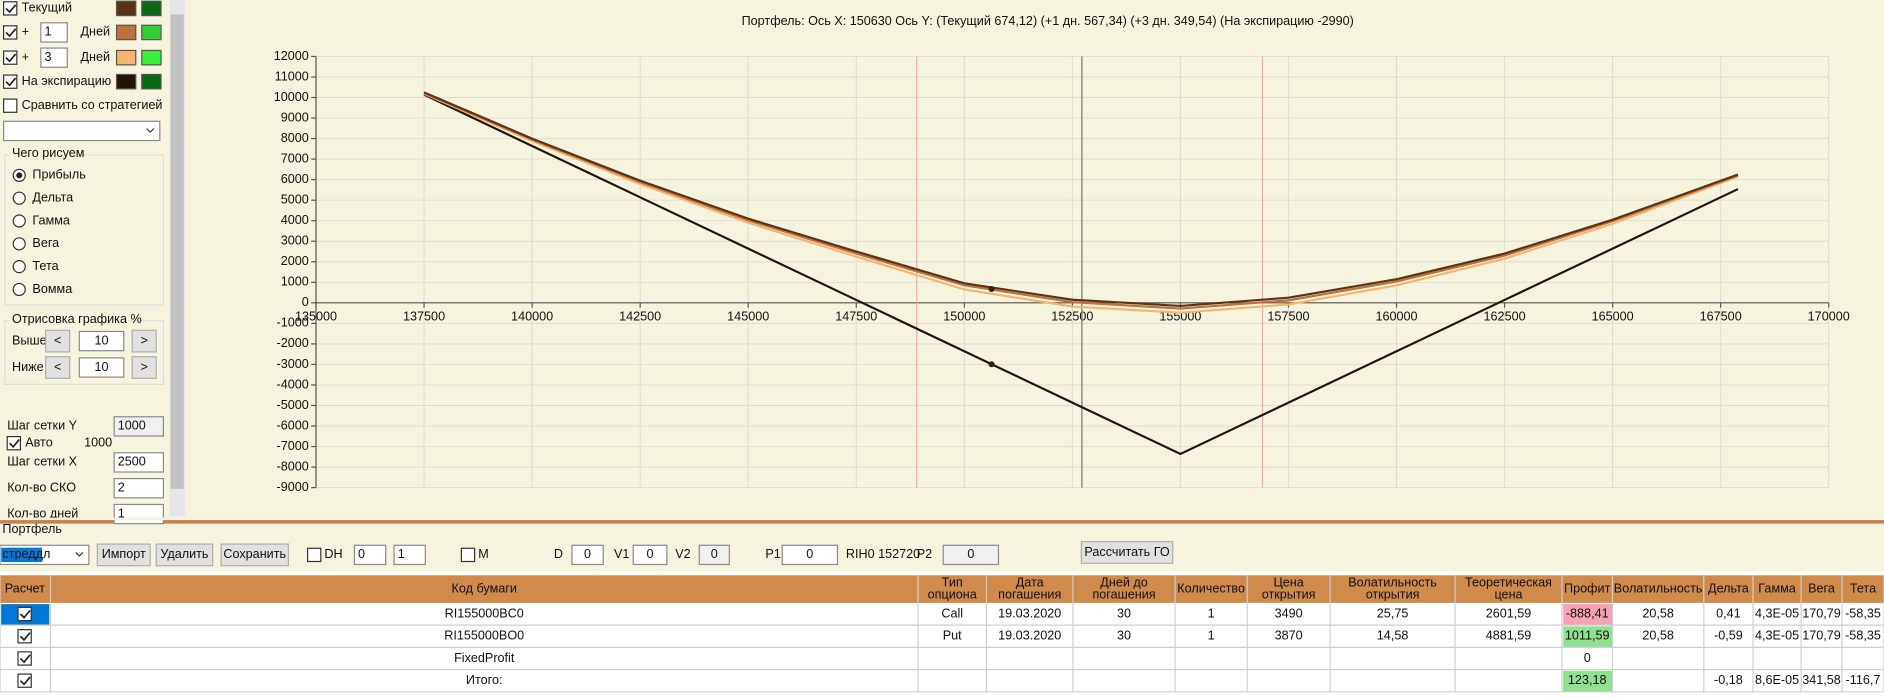  Describe the element at coordinates (942, 522) in the screenshot. I see `splitter` at that location.